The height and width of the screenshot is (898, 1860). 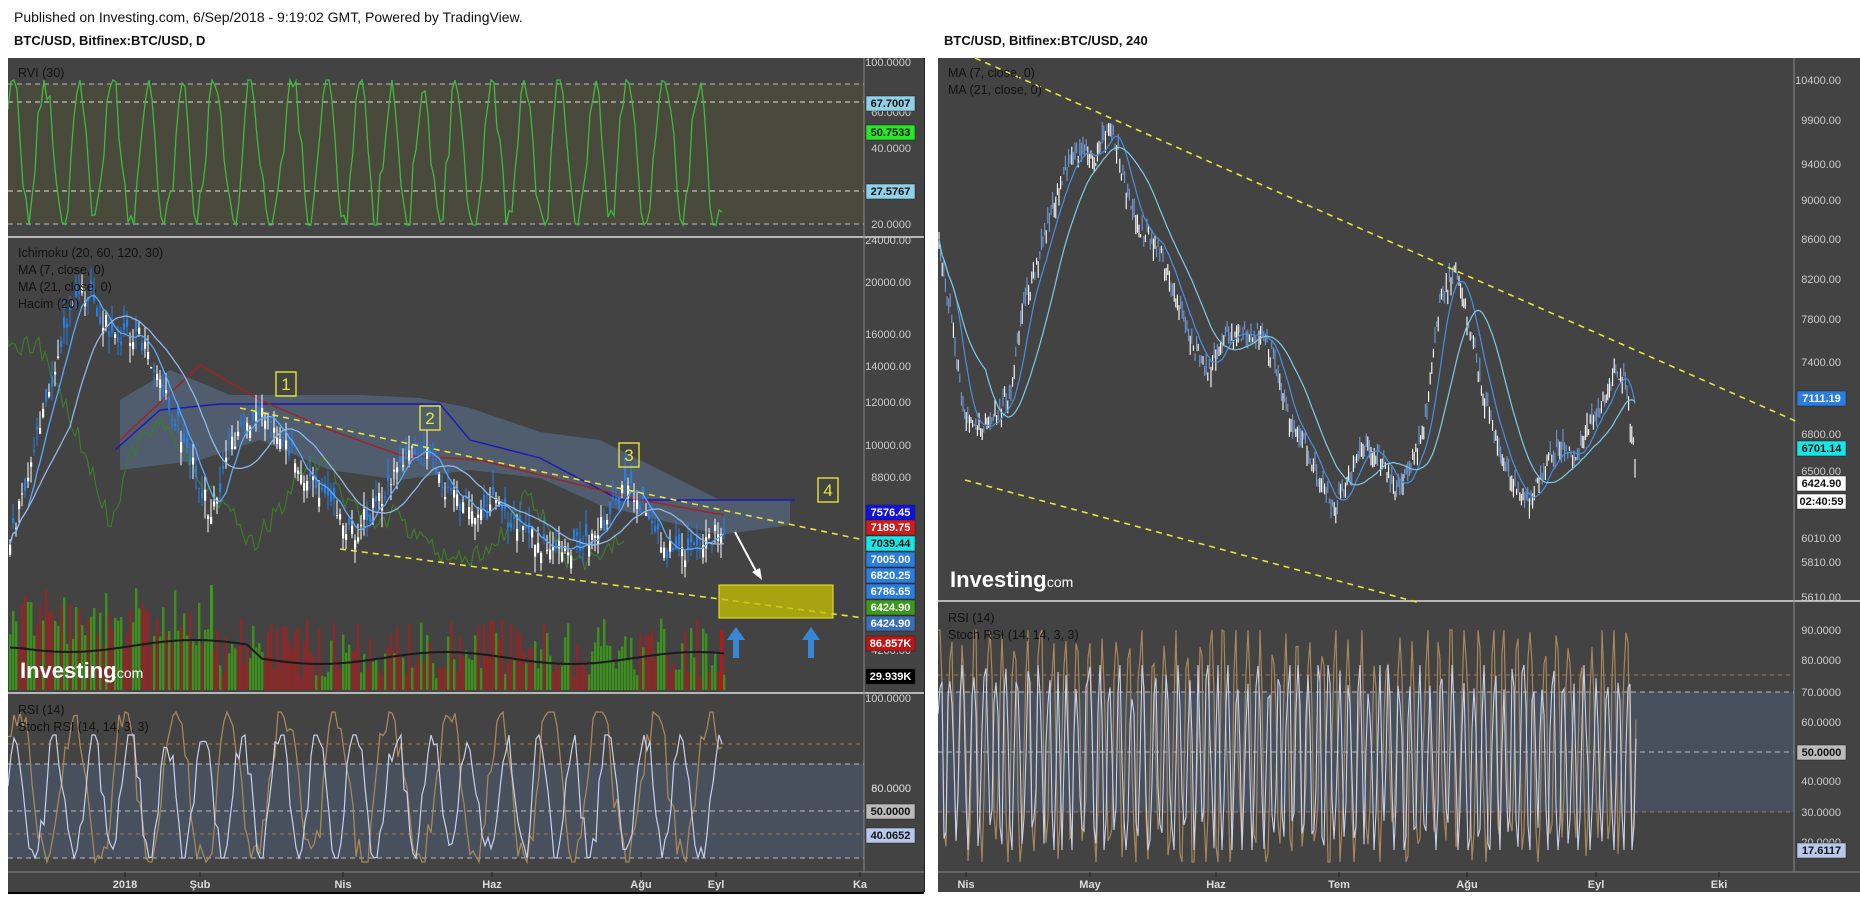 I want to click on ichimoku-legend: Ichimoku (20, 60, 120, 30), so click(x=90, y=253).